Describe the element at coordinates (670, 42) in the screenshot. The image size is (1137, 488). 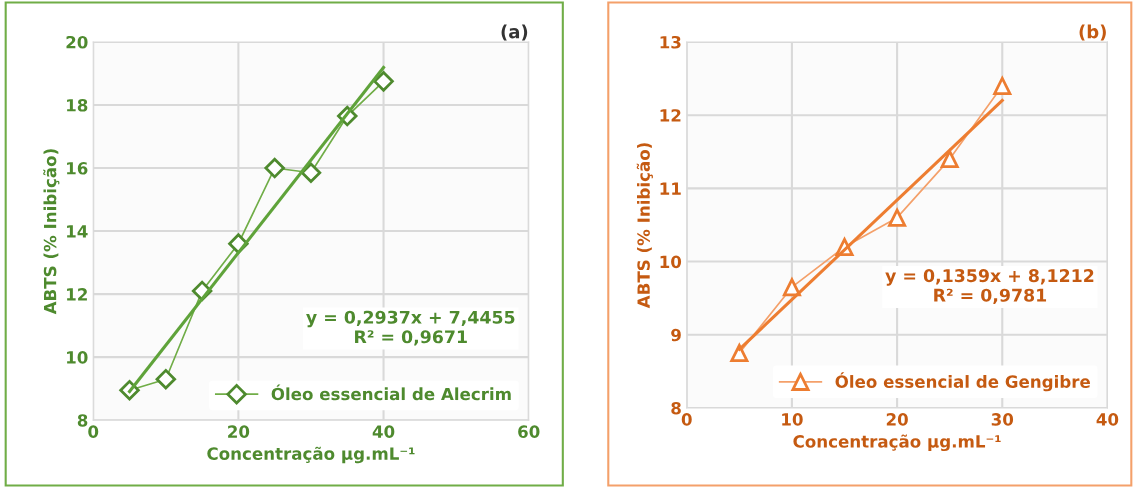
I see `y-tick-label: 13` at that location.